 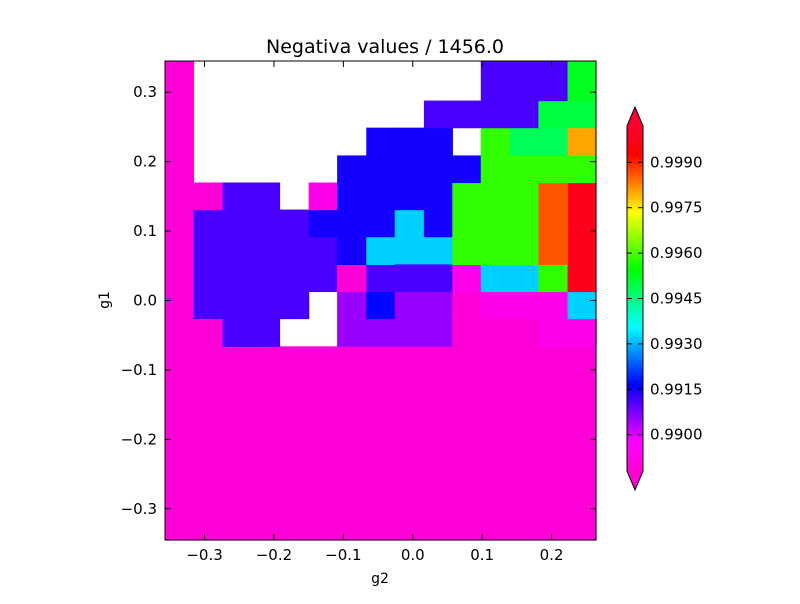 I want to click on x-axis-label: g2, so click(x=380, y=579).